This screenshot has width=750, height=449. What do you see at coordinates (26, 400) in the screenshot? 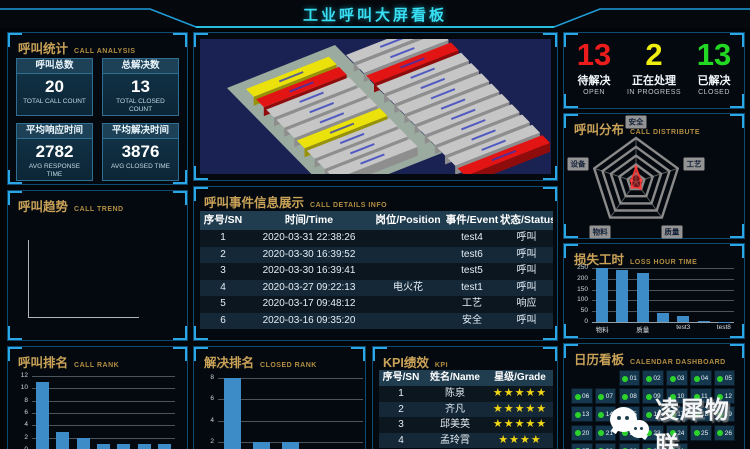
I see `y-tick-label: 8` at bounding box center [26, 400].